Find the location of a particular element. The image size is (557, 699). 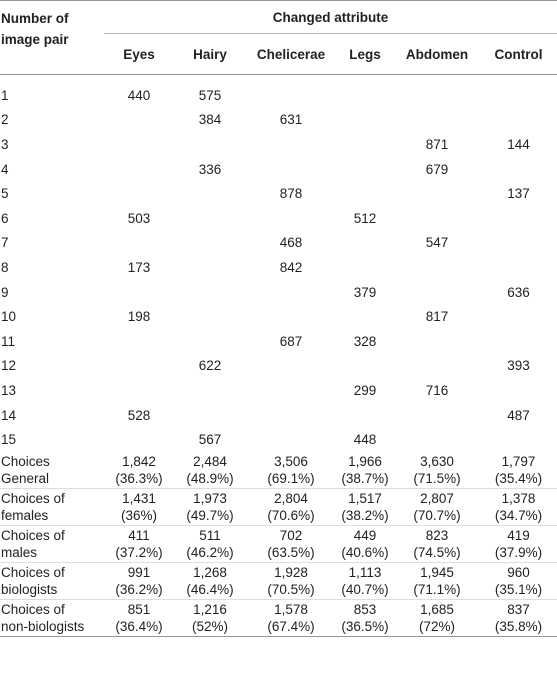

row-label: 3 is located at coordinates (5, 144).